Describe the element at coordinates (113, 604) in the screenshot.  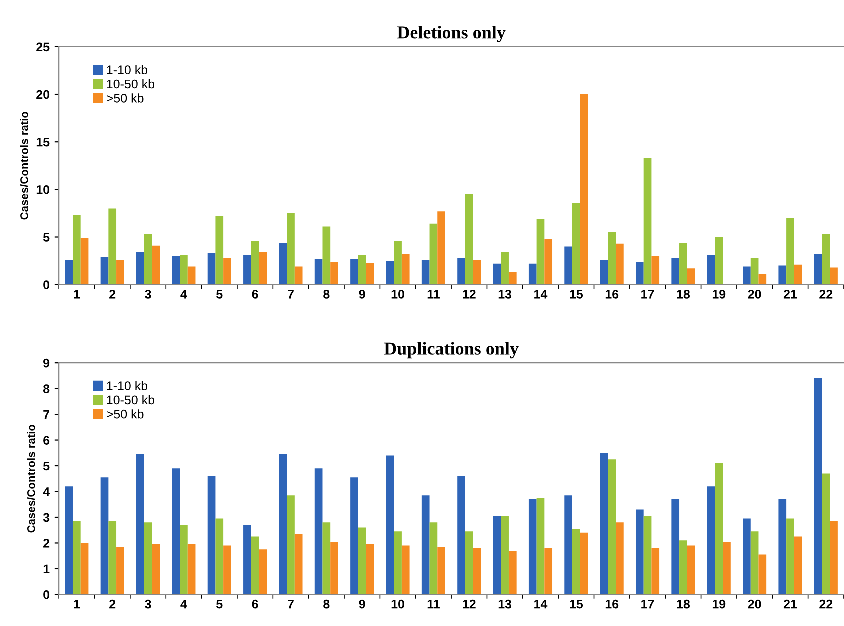
I see `x-tick-label: 2` at that location.